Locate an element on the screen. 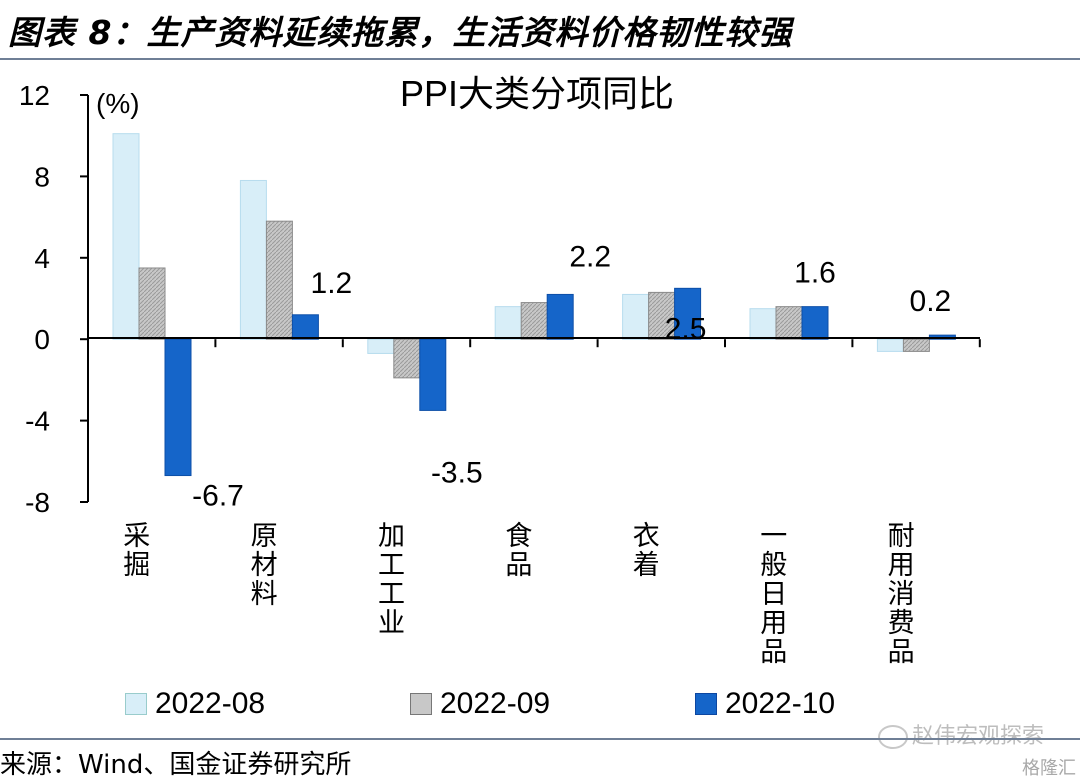  legend-item-2022-10: 2022-10 is located at coordinates (765, 704).